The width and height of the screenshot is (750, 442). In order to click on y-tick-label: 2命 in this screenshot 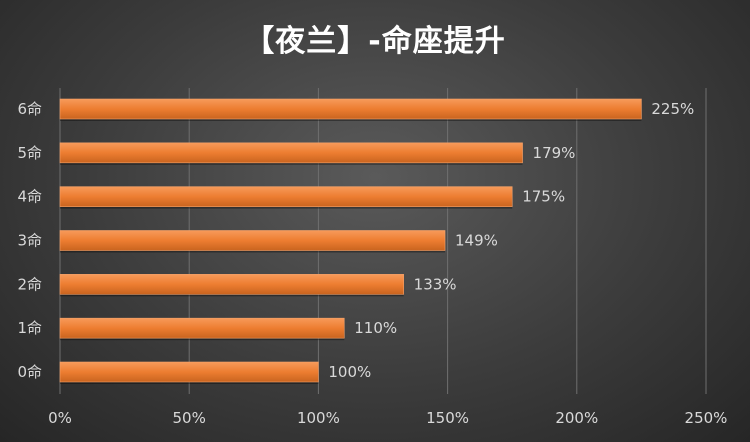, I will do `click(29, 284)`.